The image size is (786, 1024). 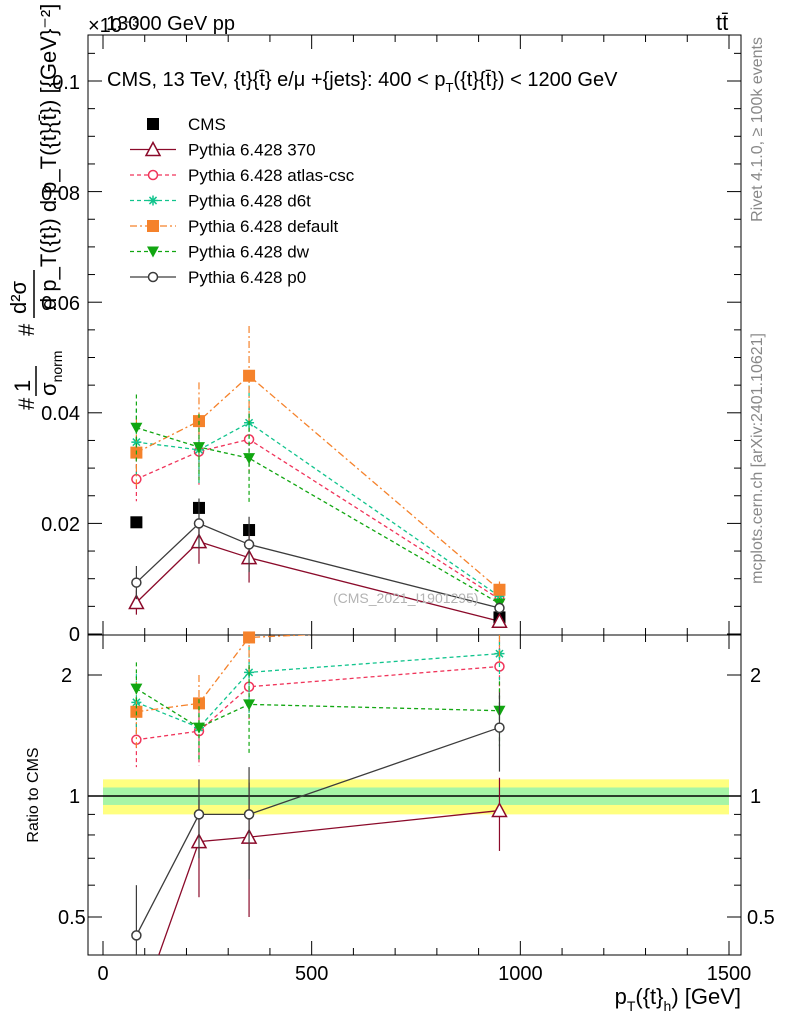 What do you see at coordinates (755, 676) in the screenshot?
I see `ratio-tick-right-2: 2` at bounding box center [755, 676].